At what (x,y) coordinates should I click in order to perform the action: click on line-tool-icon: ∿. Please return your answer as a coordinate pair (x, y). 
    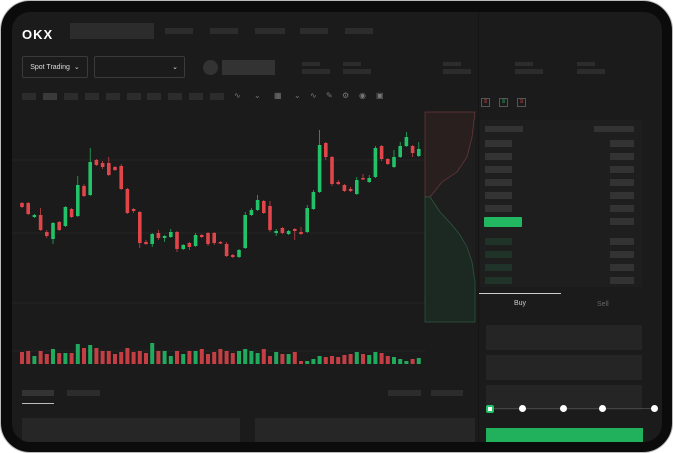
    Looking at the image, I should click on (313, 95).